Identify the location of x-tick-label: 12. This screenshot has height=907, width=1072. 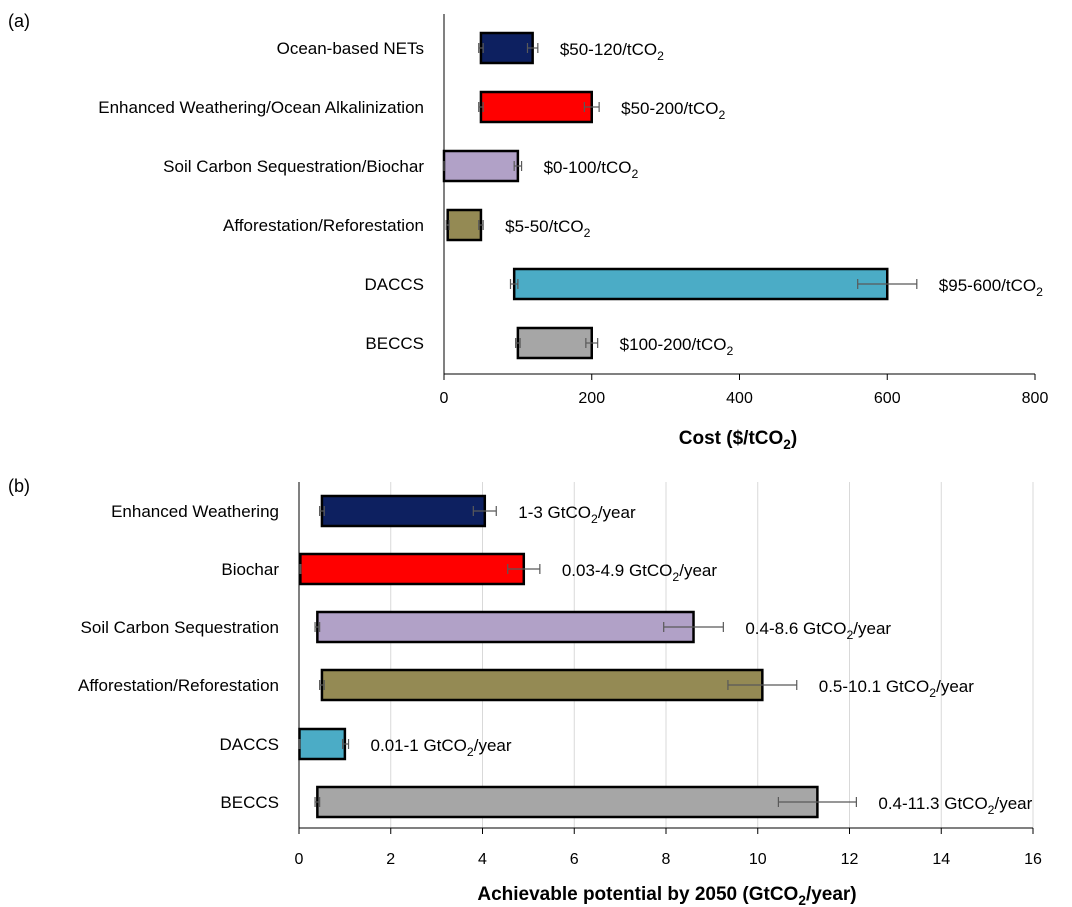
(850, 859).